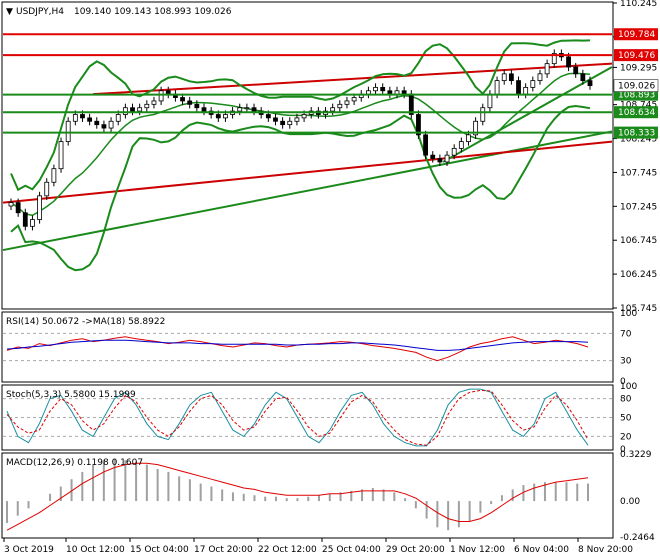 This screenshot has height=560, width=660. I want to click on macd-signal-line, so click(297, 496).